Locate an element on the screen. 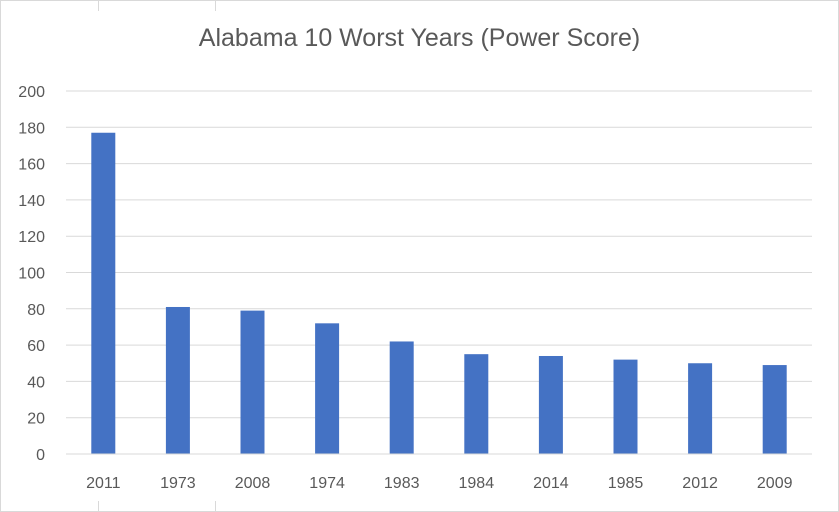 The height and width of the screenshot is (512, 839). y-tick-label: 40 is located at coordinates (36, 382).